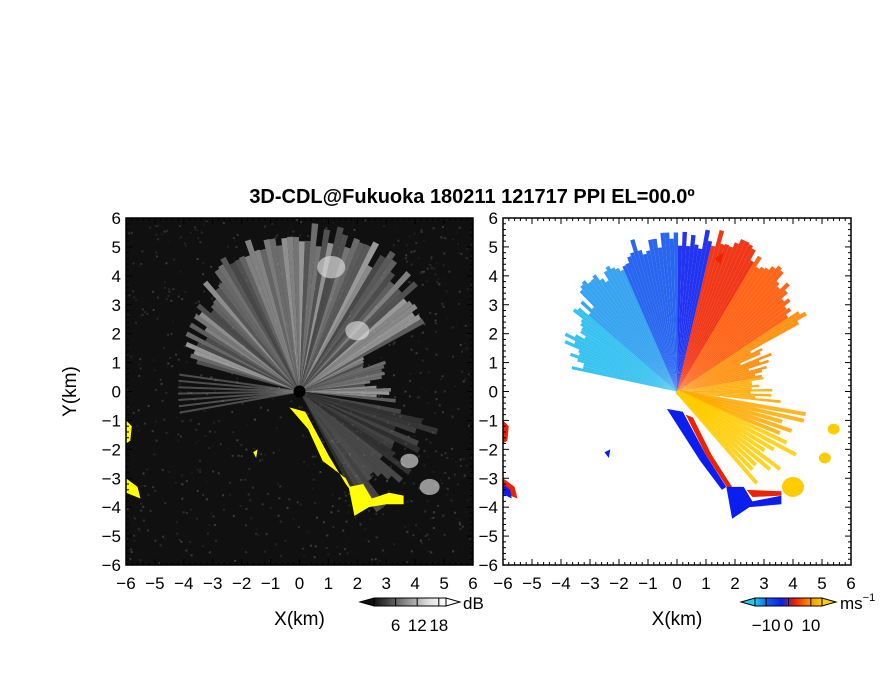  I want to click on y-axis-label: Y(km), so click(70, 391).